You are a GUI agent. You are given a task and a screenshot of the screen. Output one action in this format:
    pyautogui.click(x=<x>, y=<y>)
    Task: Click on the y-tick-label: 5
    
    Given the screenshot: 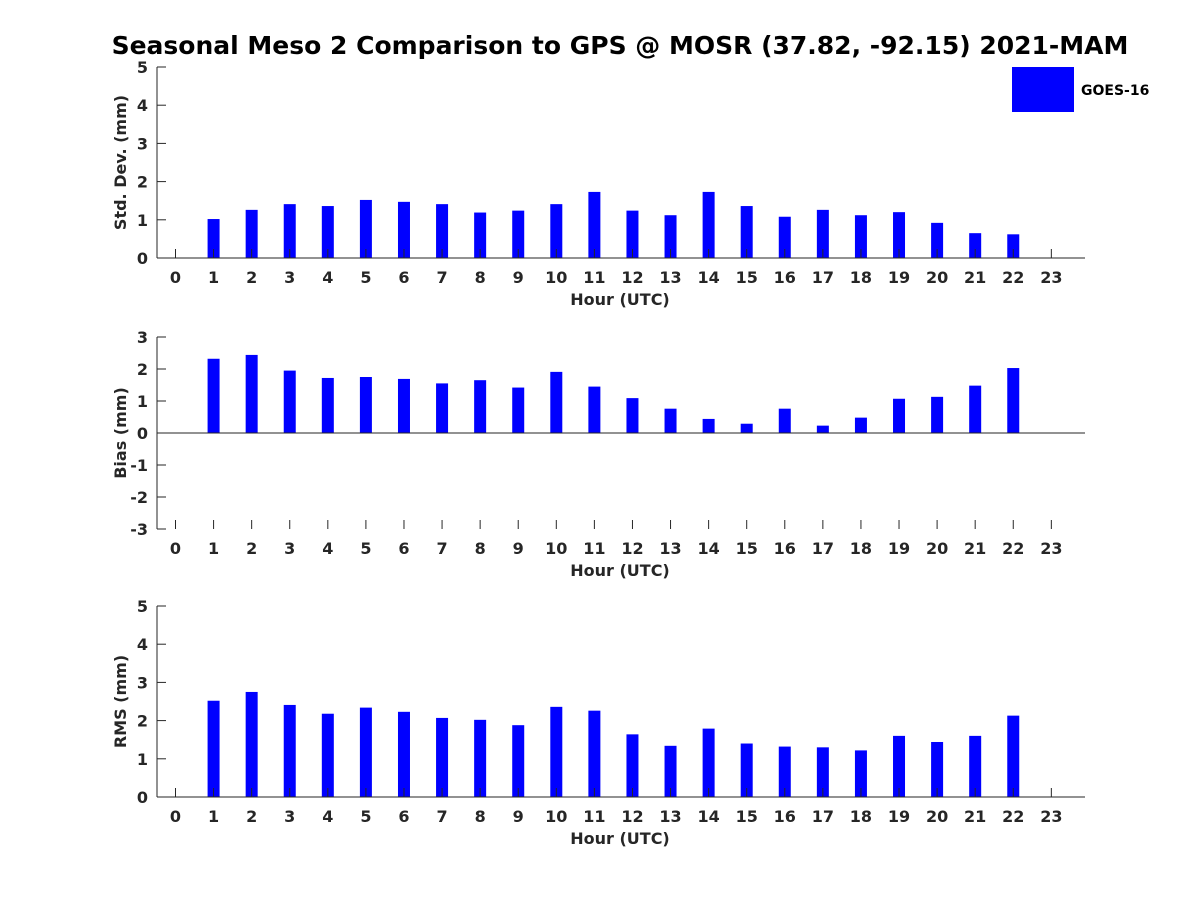 What is the action you would take?
    pyautogui.click(x=142, y=606)
    